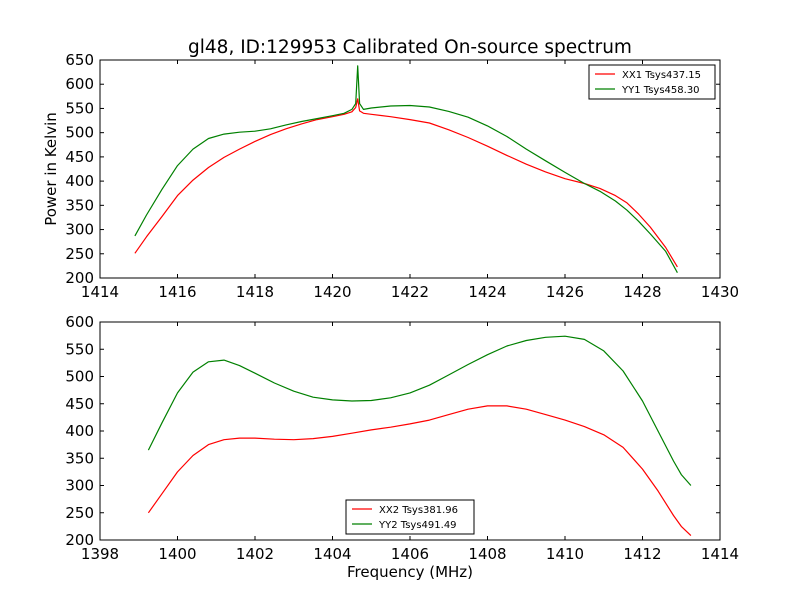  Describe the element at coordinates (565, 292) in the screenshot. I see `x-tick-label: 1426` at that location.